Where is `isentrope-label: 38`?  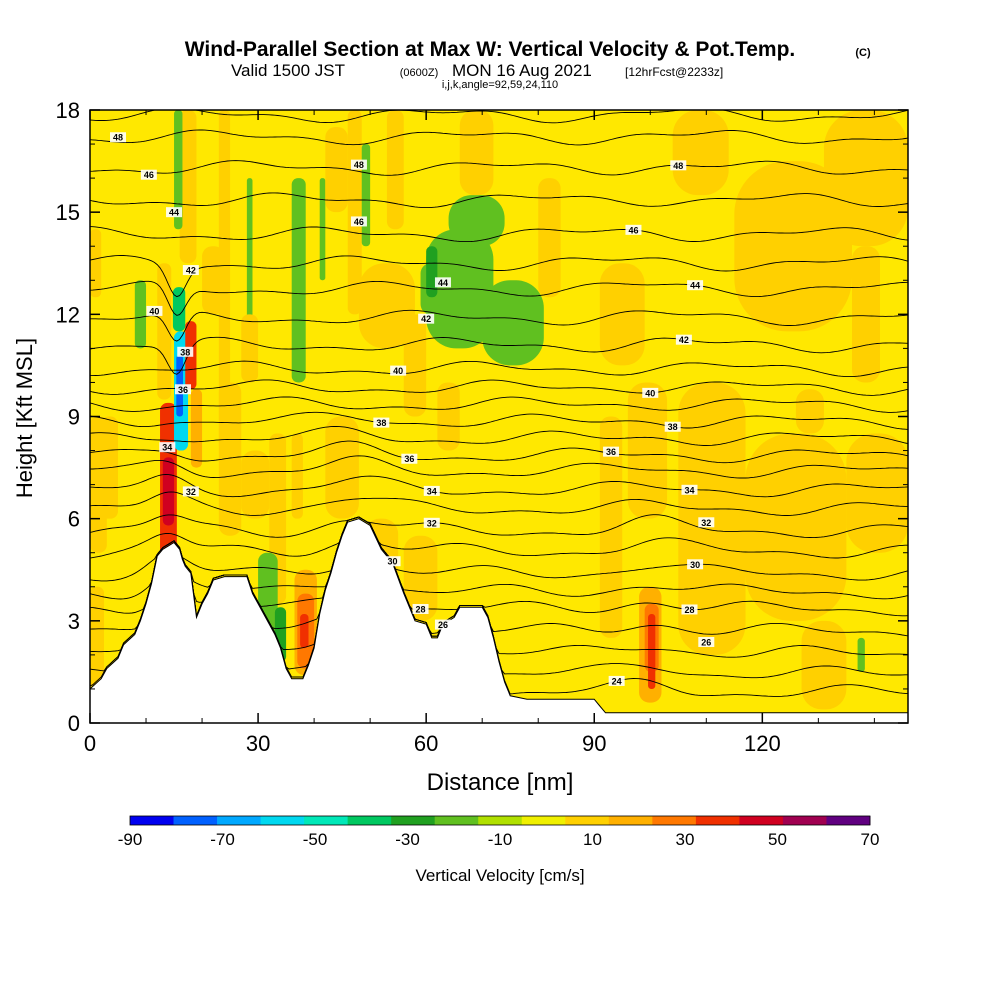
isentrope-label: 38 is located at coordinates (185, 351).